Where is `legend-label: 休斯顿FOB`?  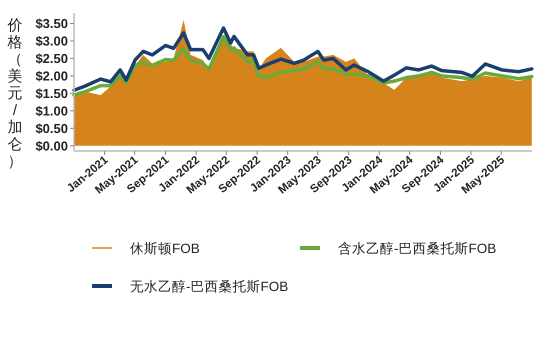
legend-label: 休斯顿FOB is located at coordinates (165, 248).